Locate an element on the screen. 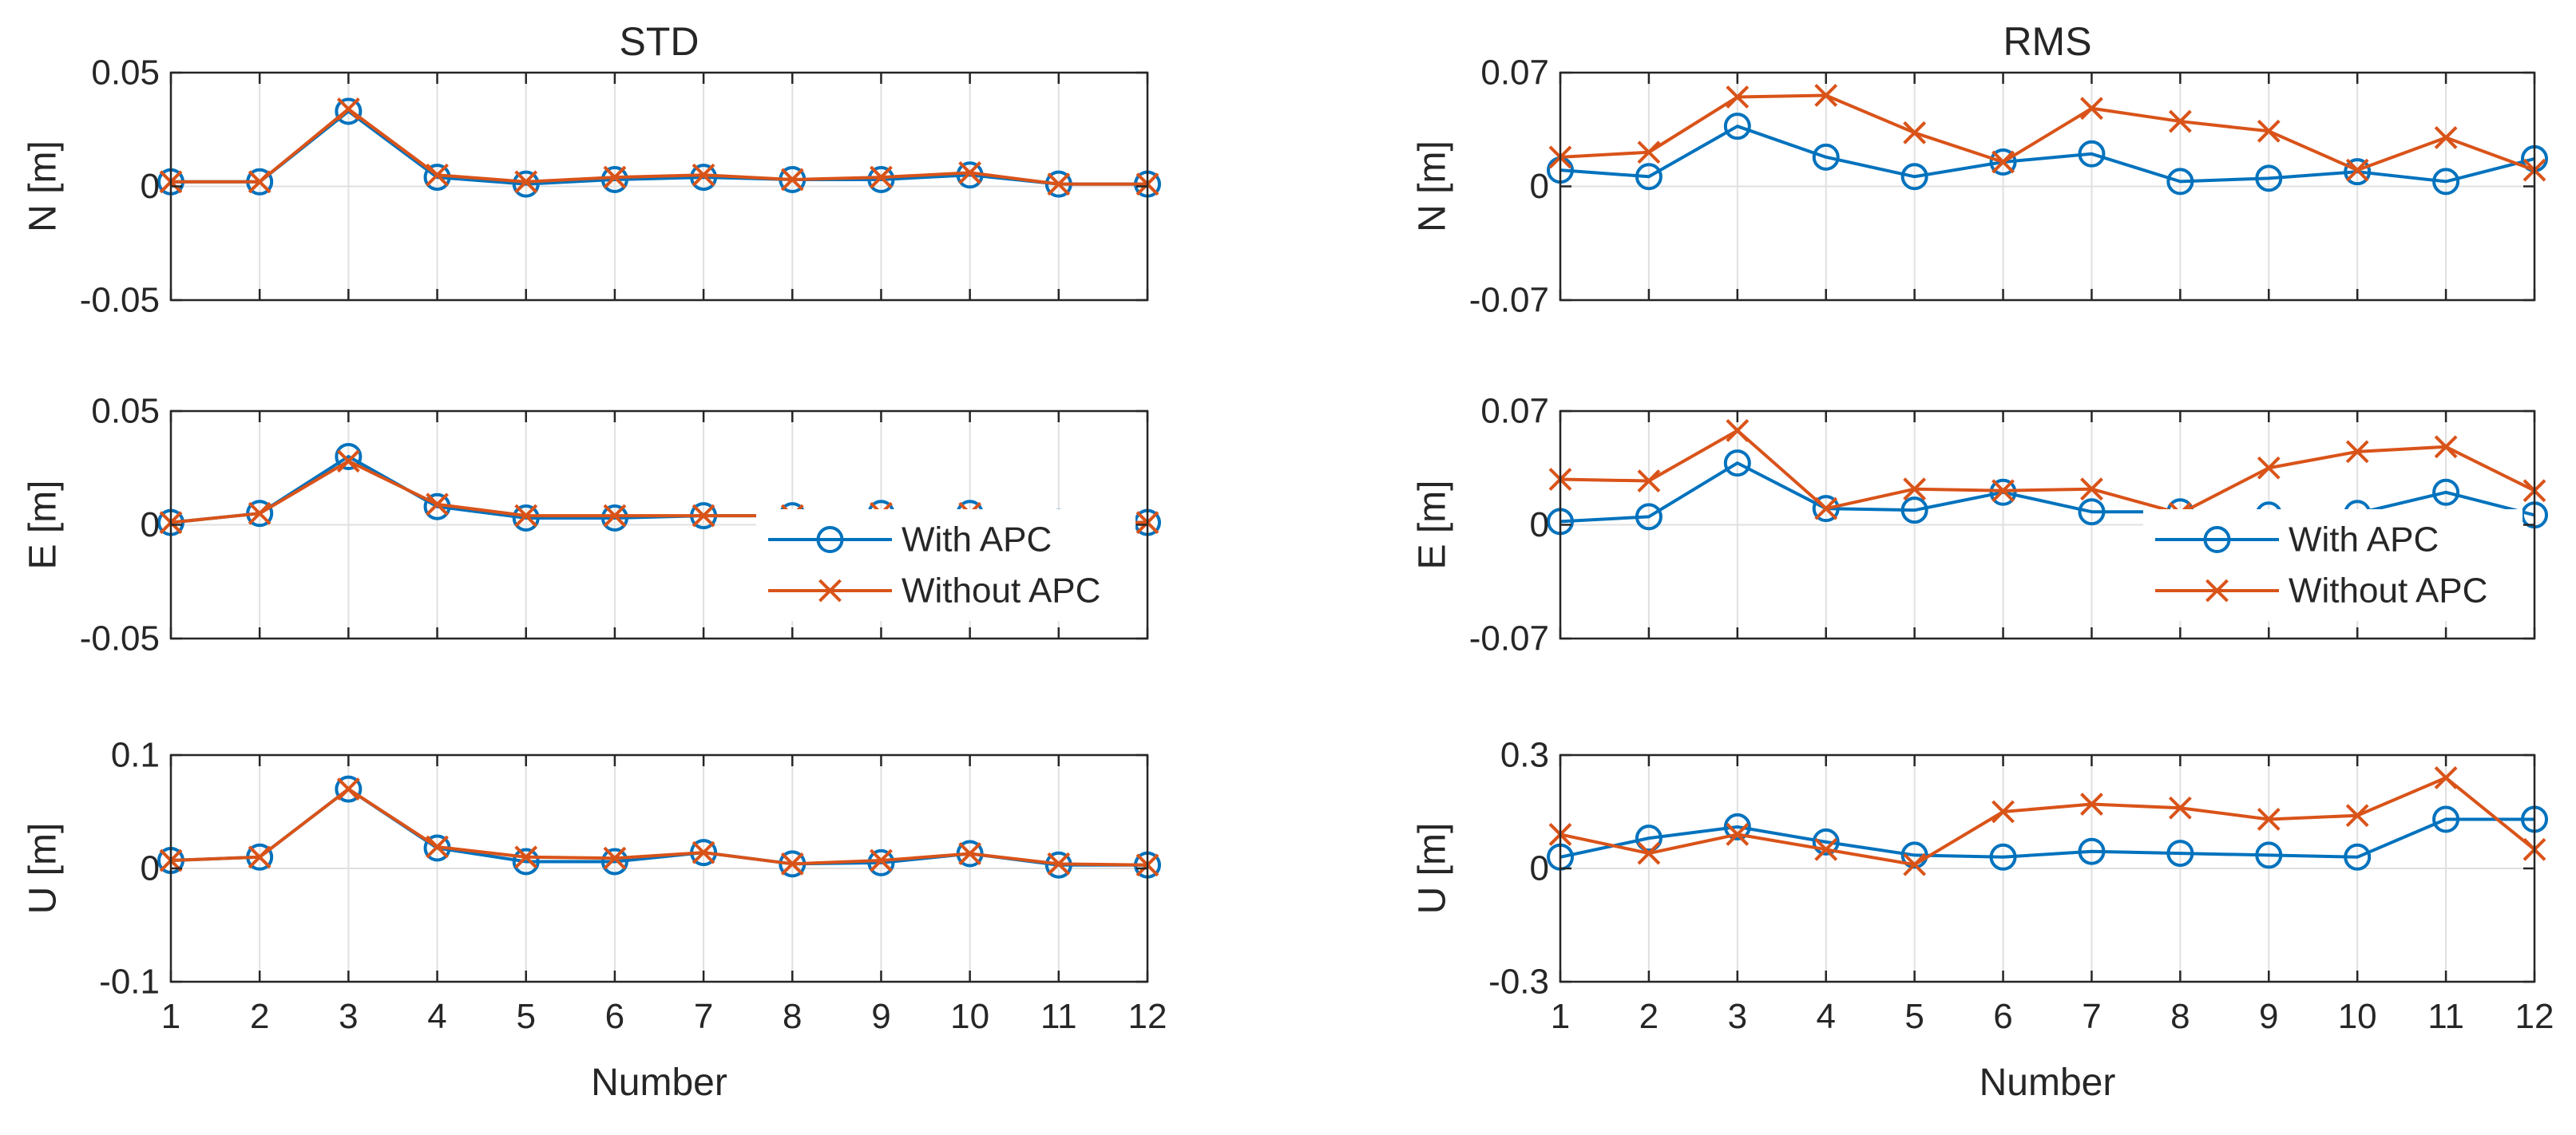  legend-label-without-apc: Without APC is located at coordinates (2388, 591).